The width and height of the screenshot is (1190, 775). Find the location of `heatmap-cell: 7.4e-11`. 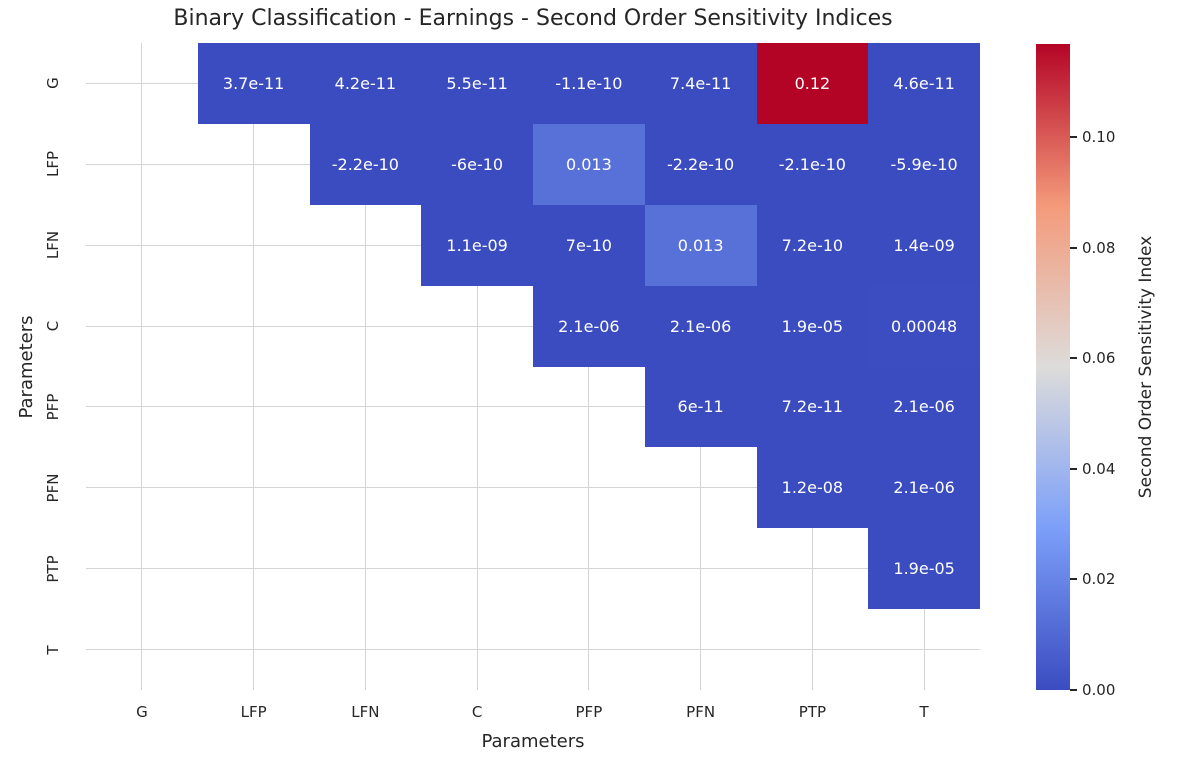

heatmap-cell: 7.4e-11 is located at coordinates (700, 83).